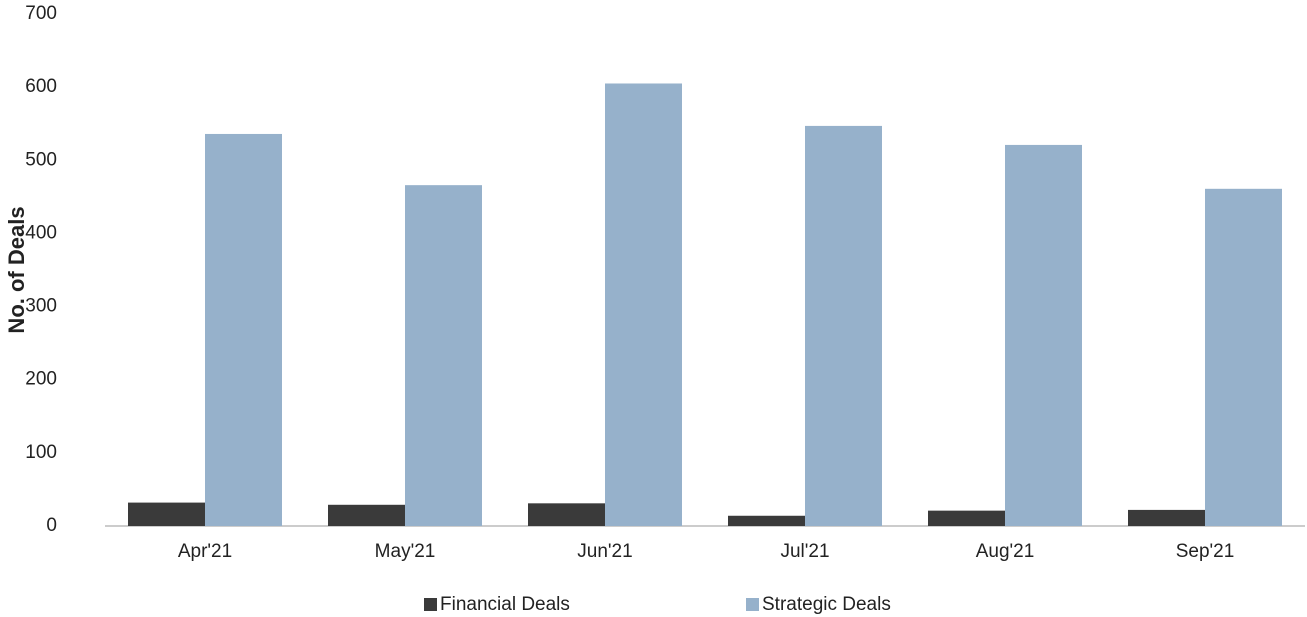 This screenshot has height=617, width=1307. Describe the element at coordinates (51, 525) in the screenshot. I see `y-tick-label: 0` at that location.